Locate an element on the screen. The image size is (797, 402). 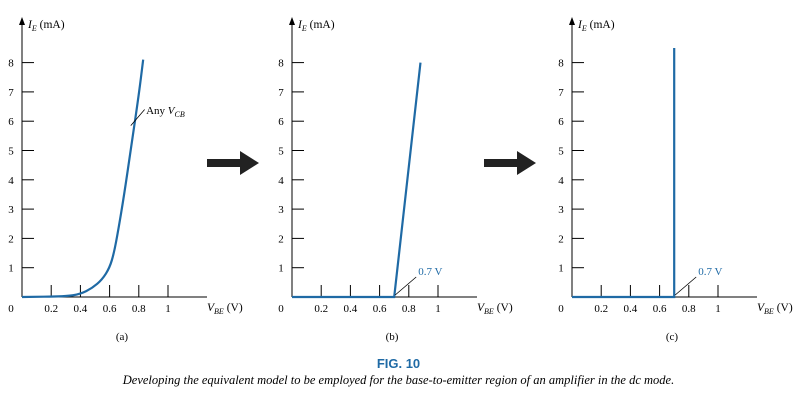
panel-label: (a) is located at coordinates (122, 337).